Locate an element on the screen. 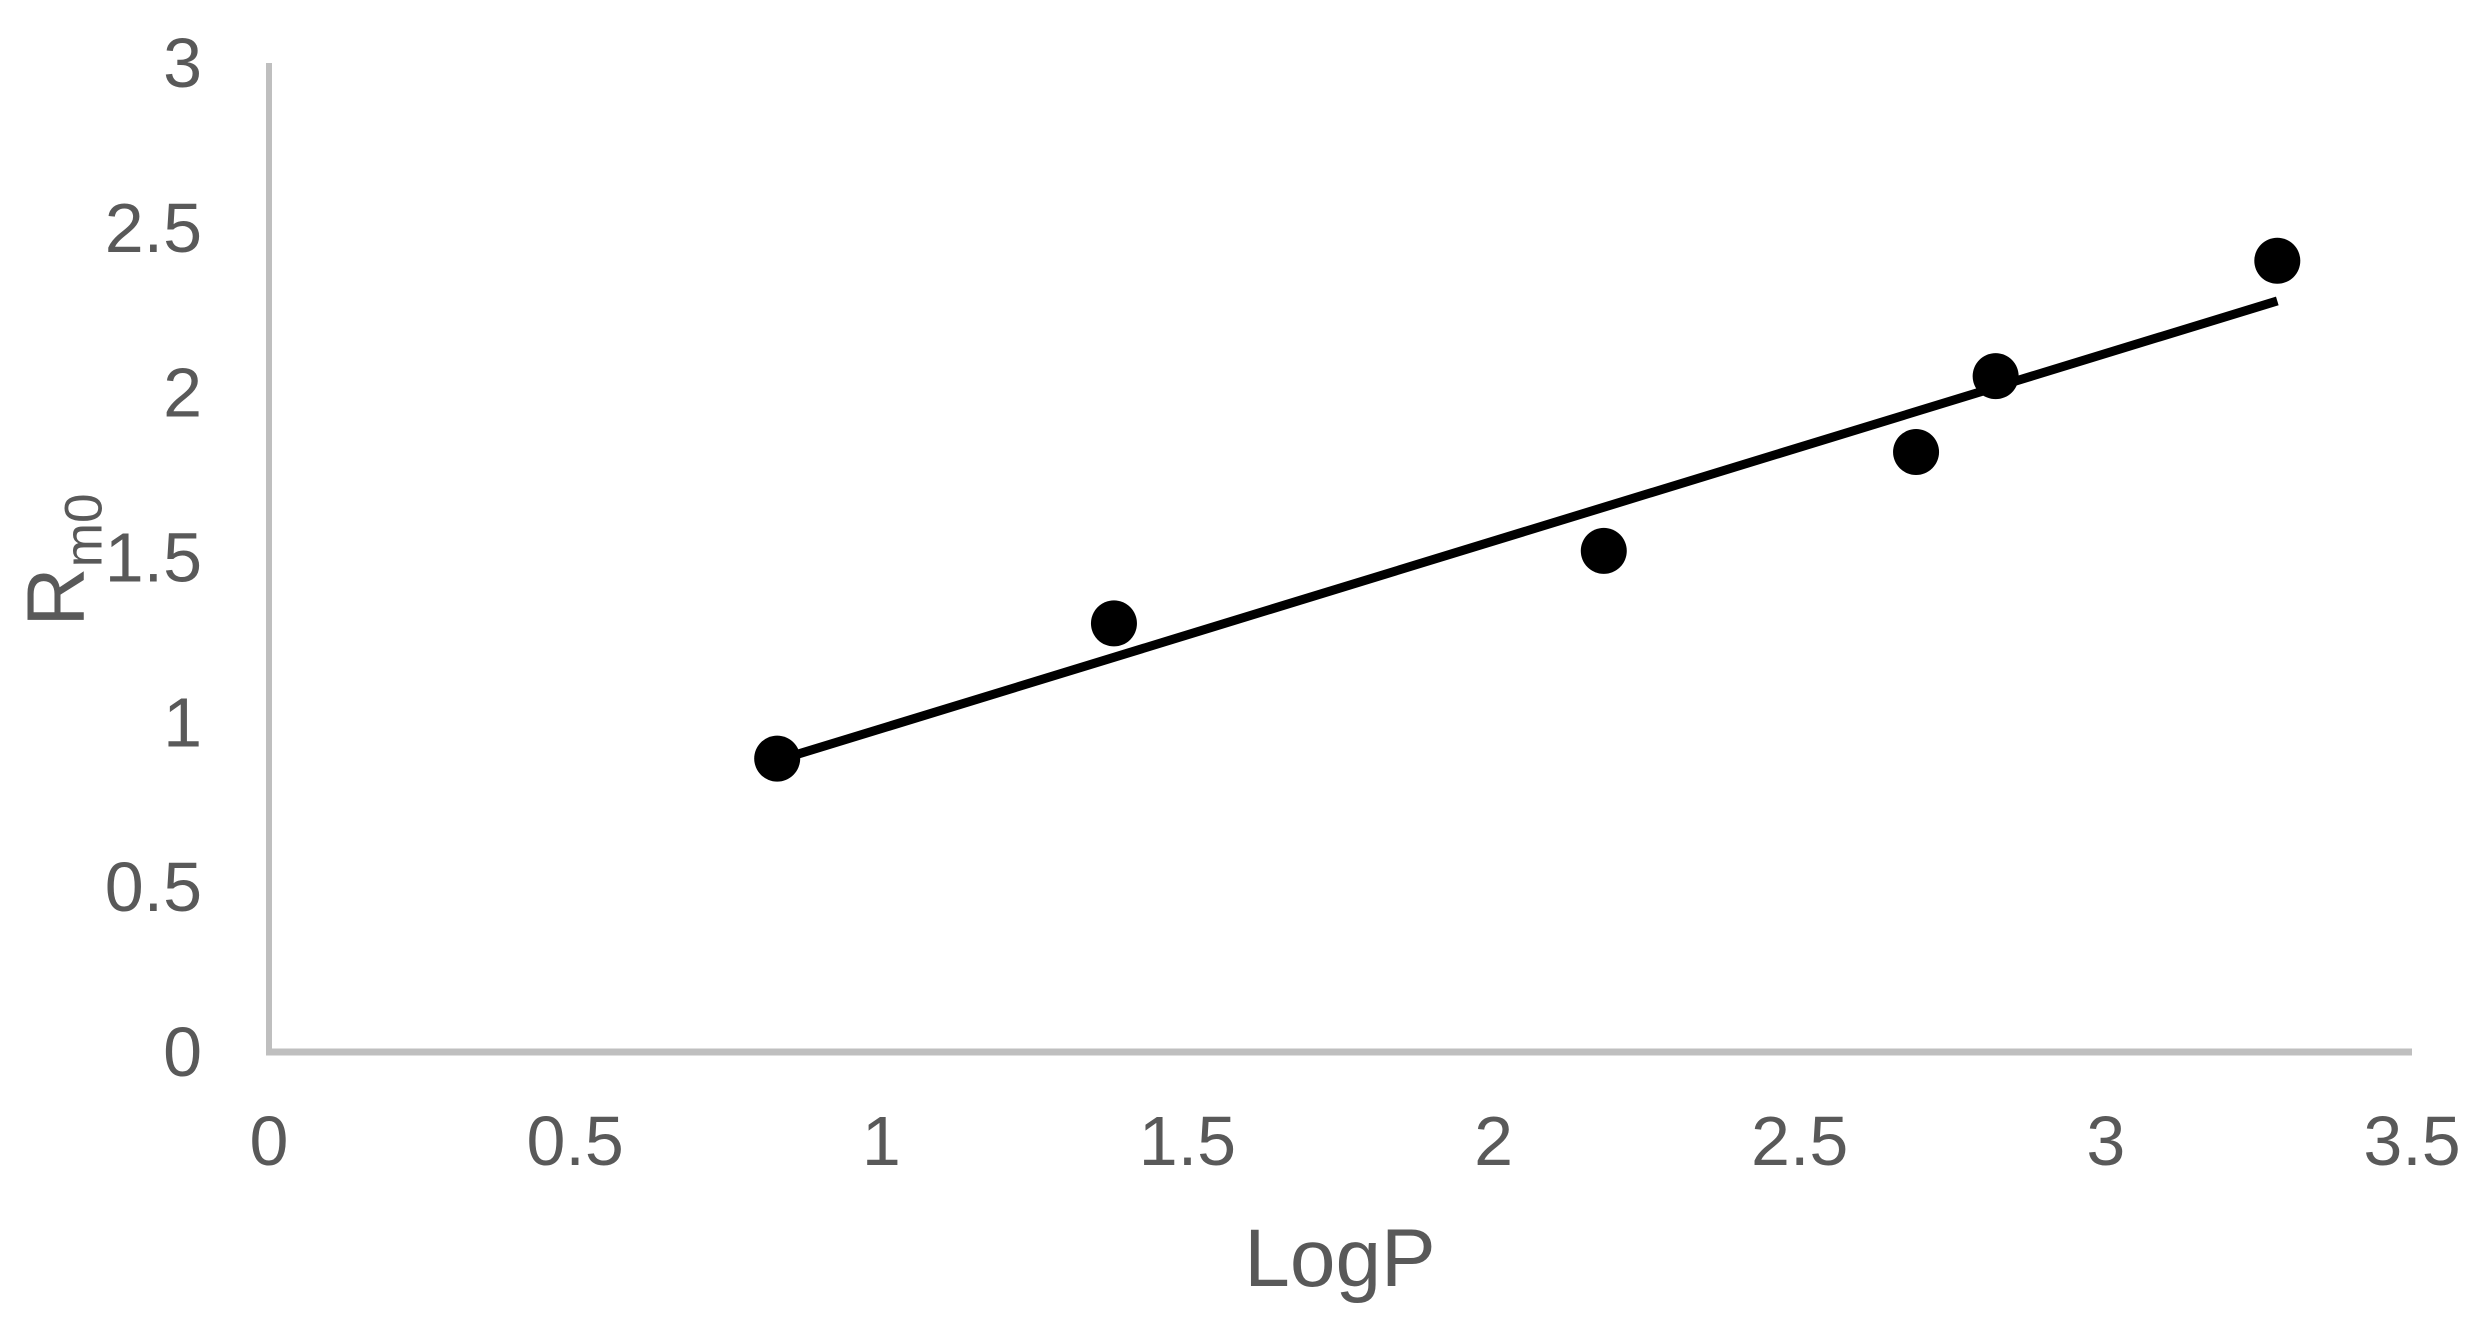 The height and width of the screenshot is (1320, 2476). x-tick-label: 2 is located at coordinates (1493, 1141).